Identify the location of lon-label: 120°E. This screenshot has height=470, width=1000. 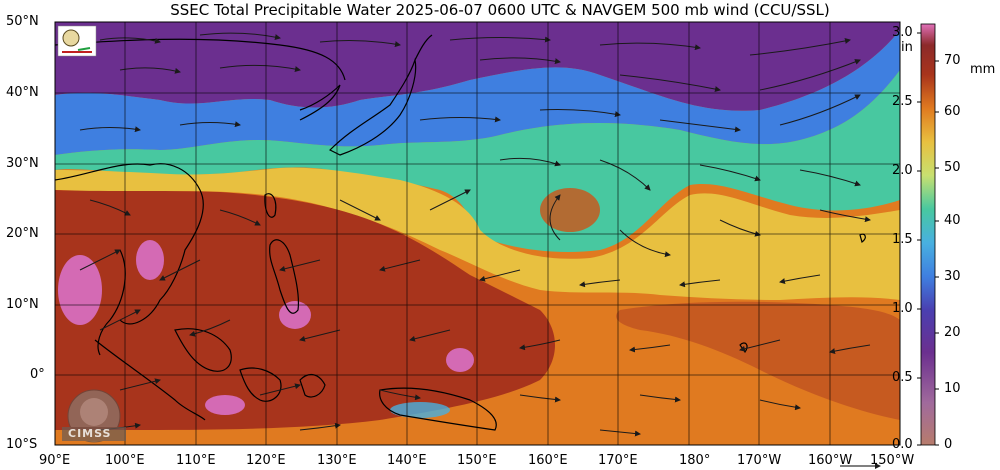
(266, 460).